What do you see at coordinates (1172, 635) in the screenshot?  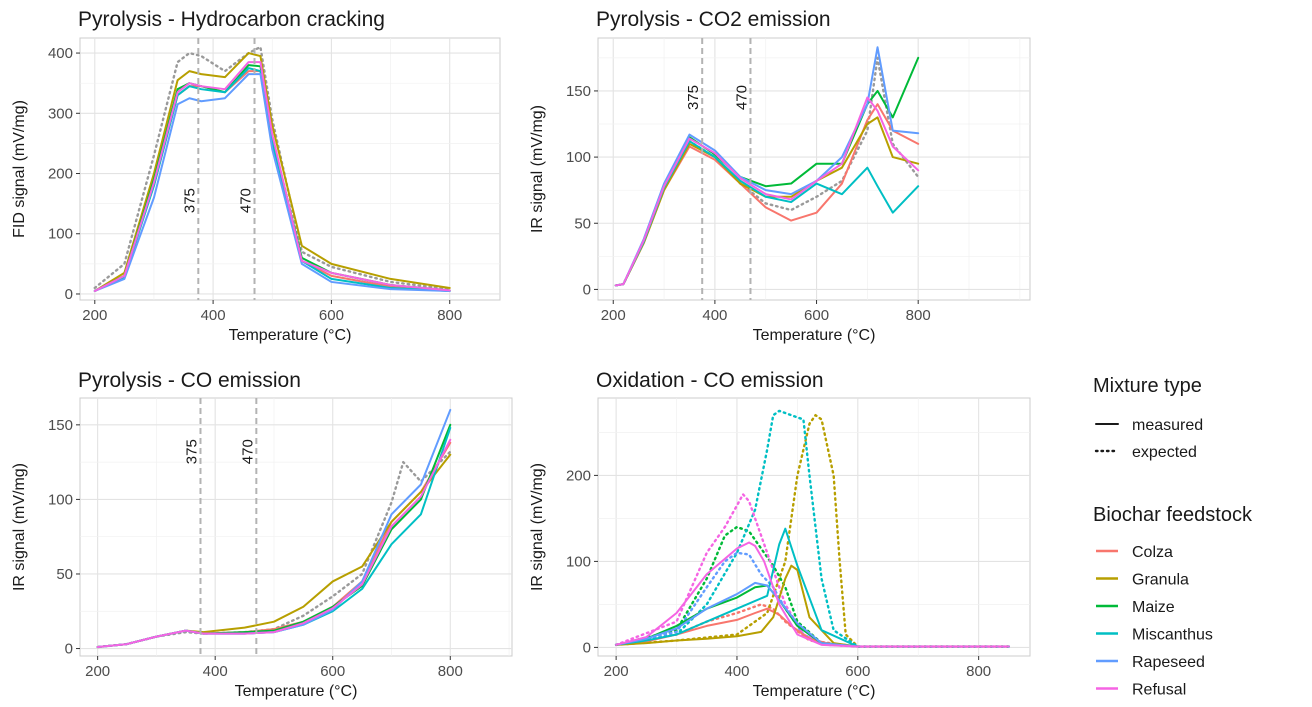 I see `legend-label-miscanthus: Miscanthus` at bounding box center [1172, 635].